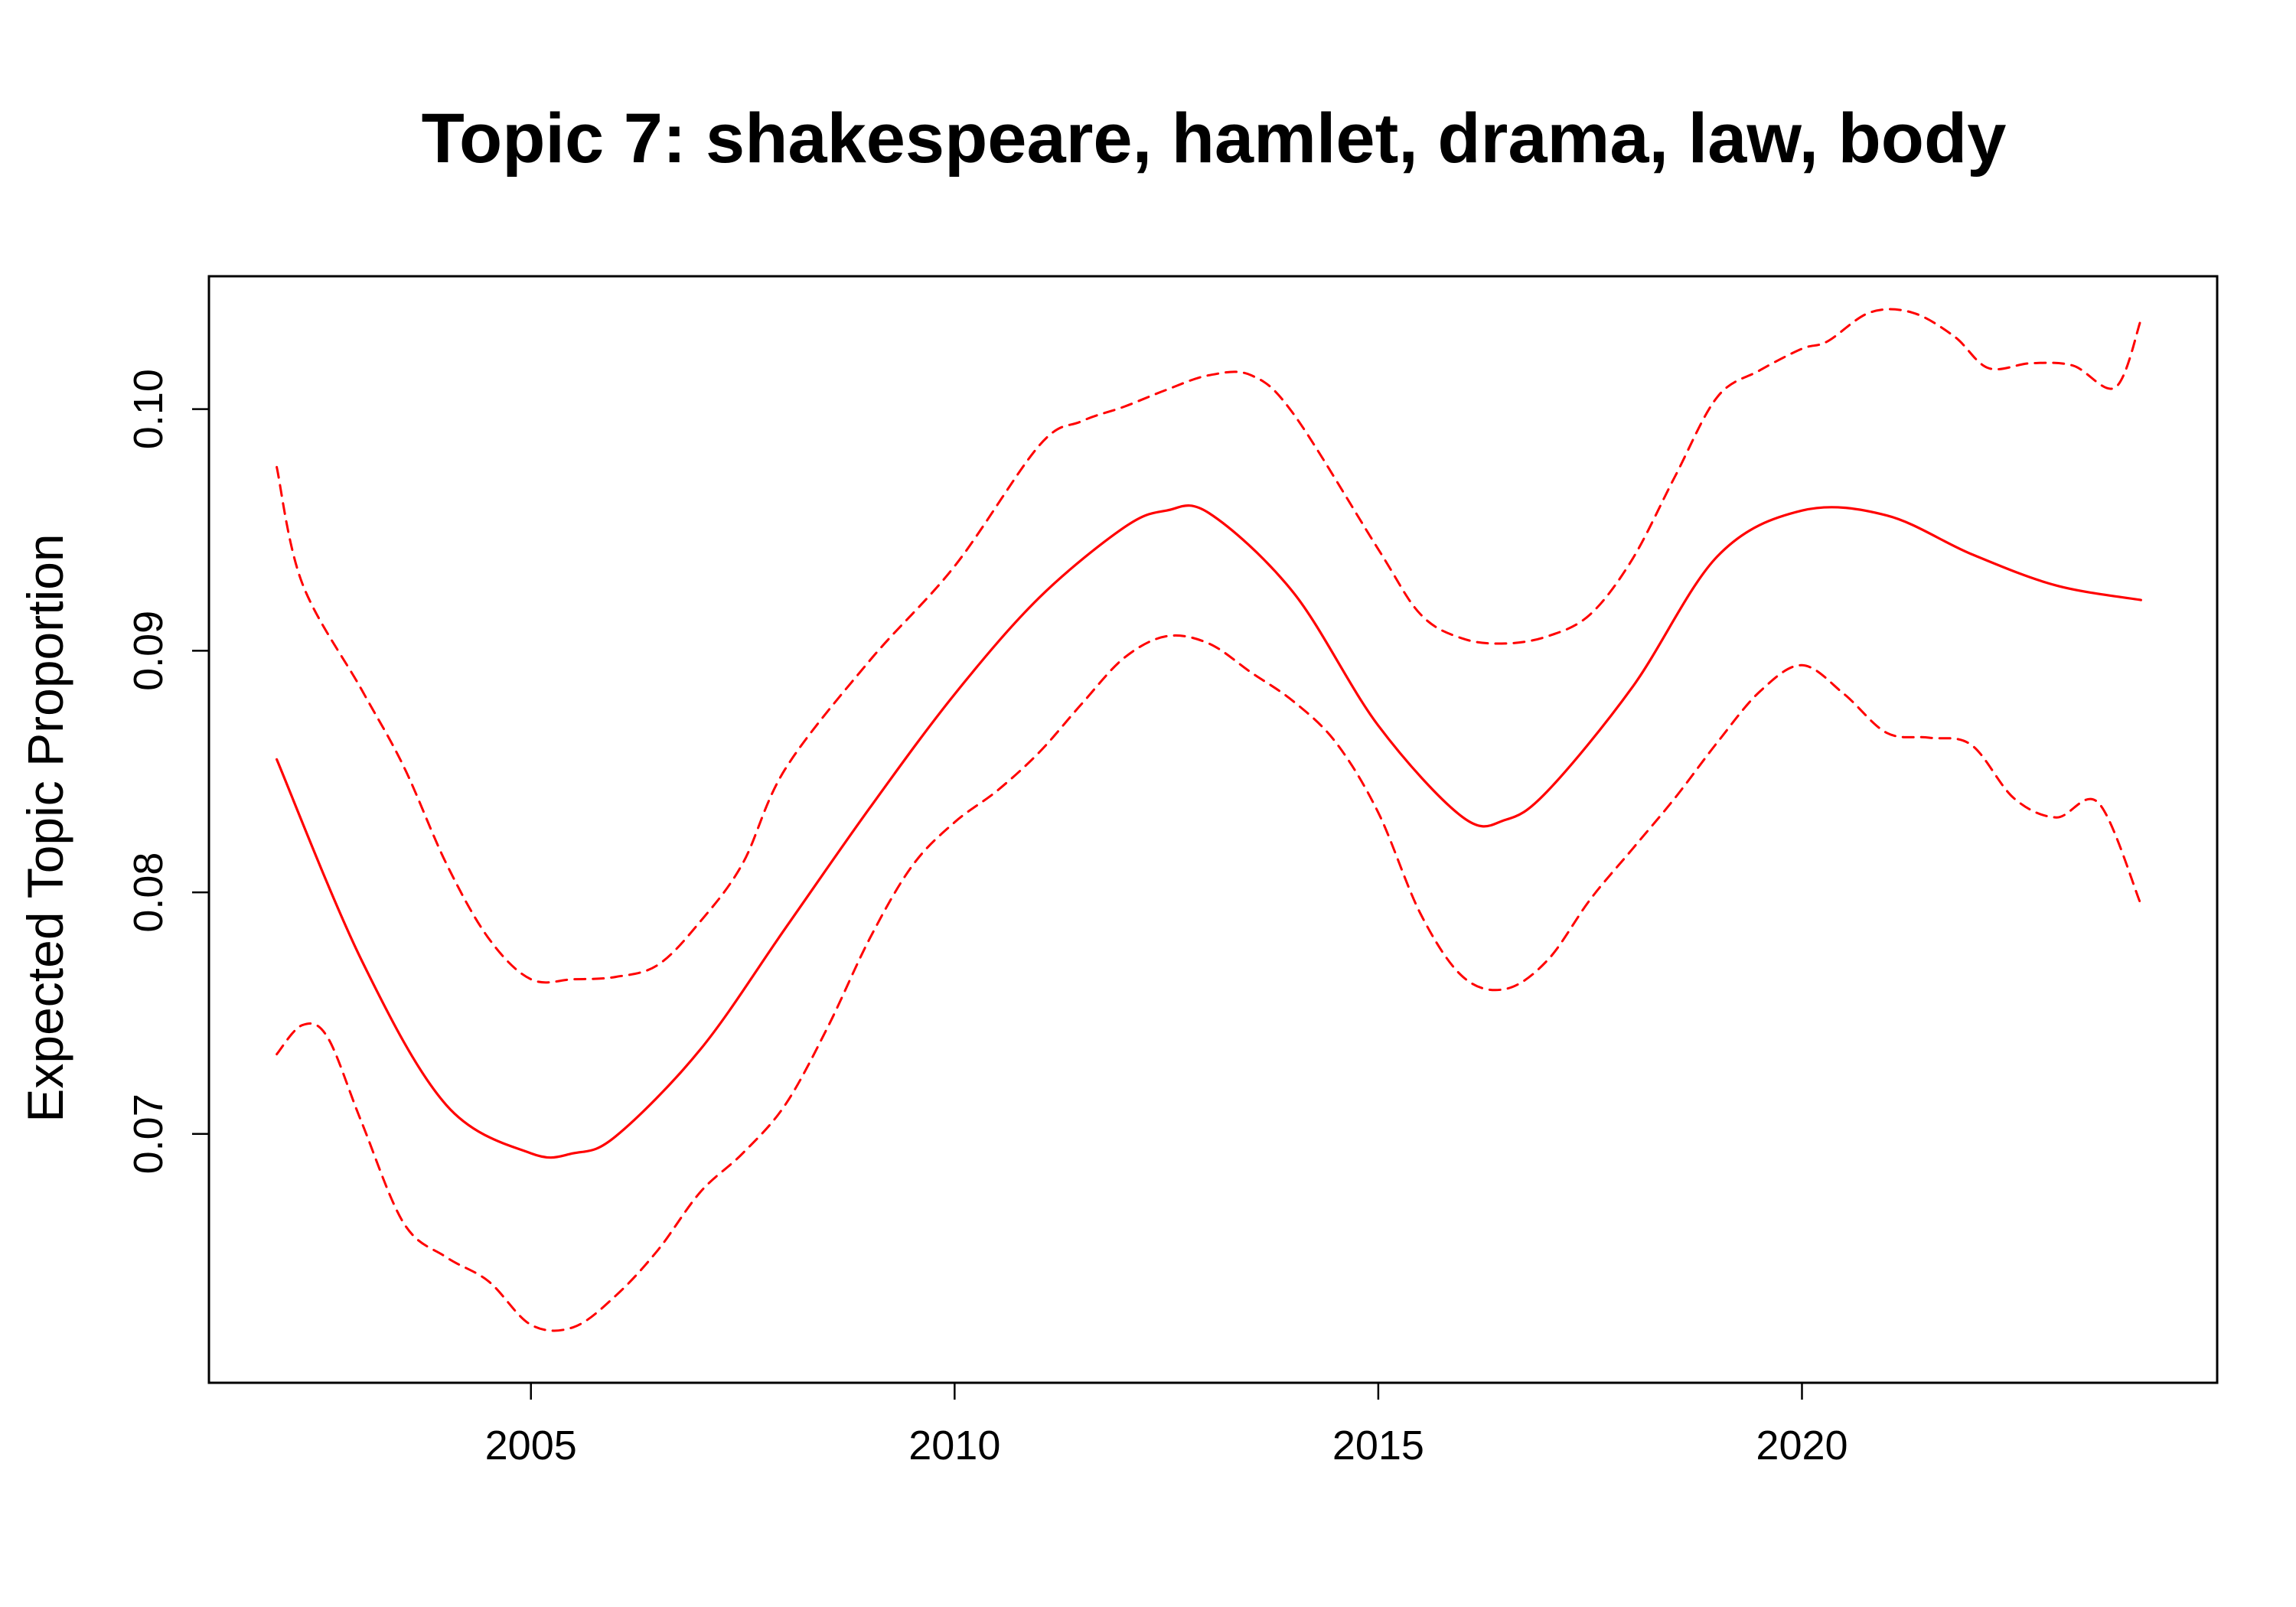  Describe the element at coordinates (1378, 1445) in the screenshot. I see `x-tick-label: 2015` at that location.